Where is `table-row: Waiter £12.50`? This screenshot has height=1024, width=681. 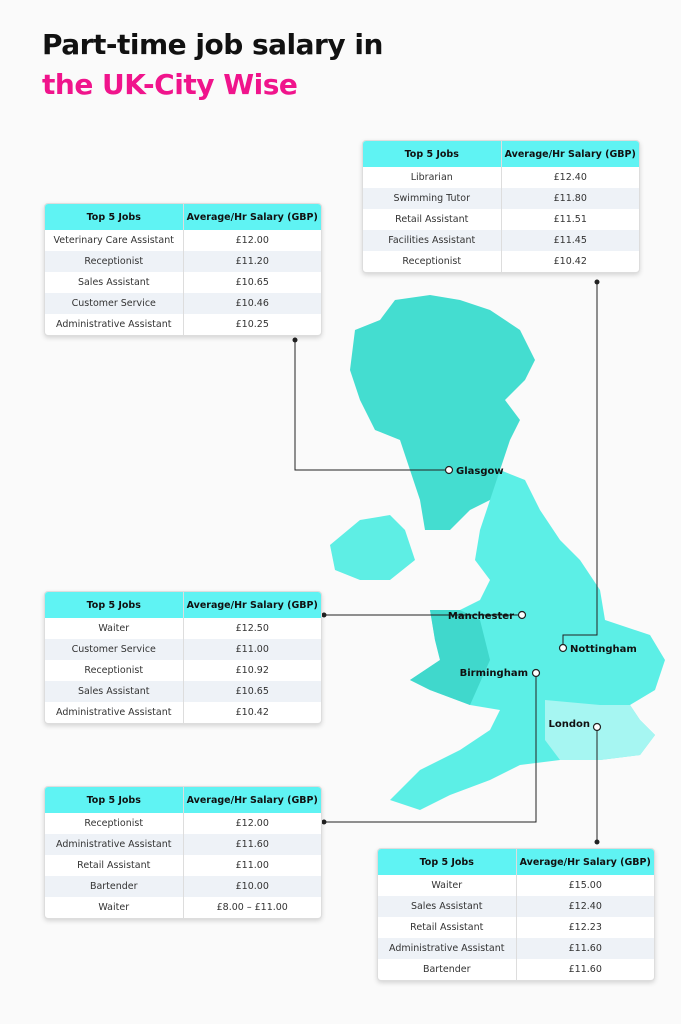 table-row: Waiter £12.50 is located at coordinates (183, 628).